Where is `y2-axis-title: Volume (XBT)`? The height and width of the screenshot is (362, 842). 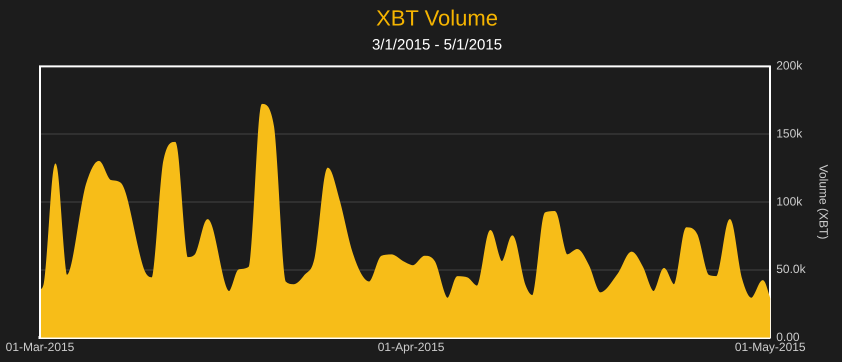 y2-axis-title: Volume (XBT) is located at coordinates (823, 202).